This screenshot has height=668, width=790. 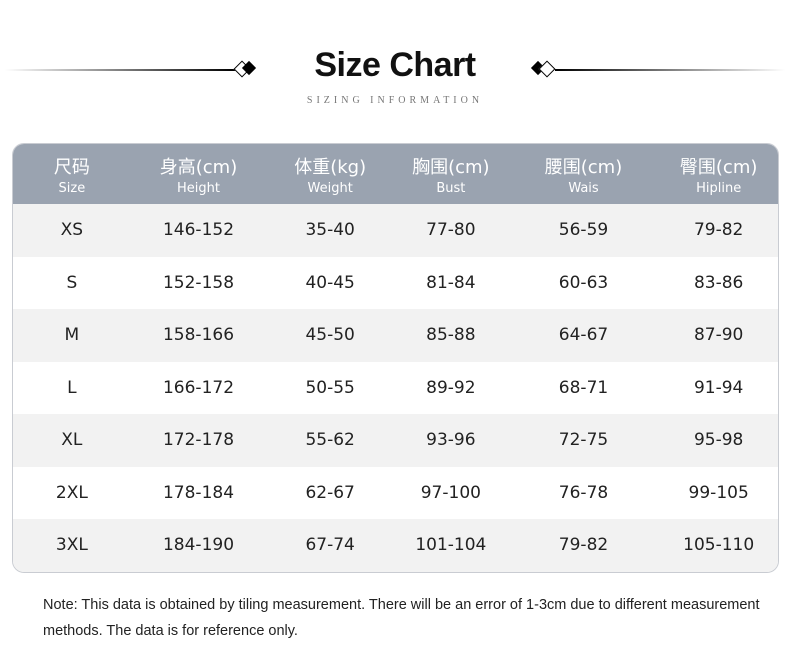 I want to click on column-header-zh: 尺码, so click(x=71, y=167).